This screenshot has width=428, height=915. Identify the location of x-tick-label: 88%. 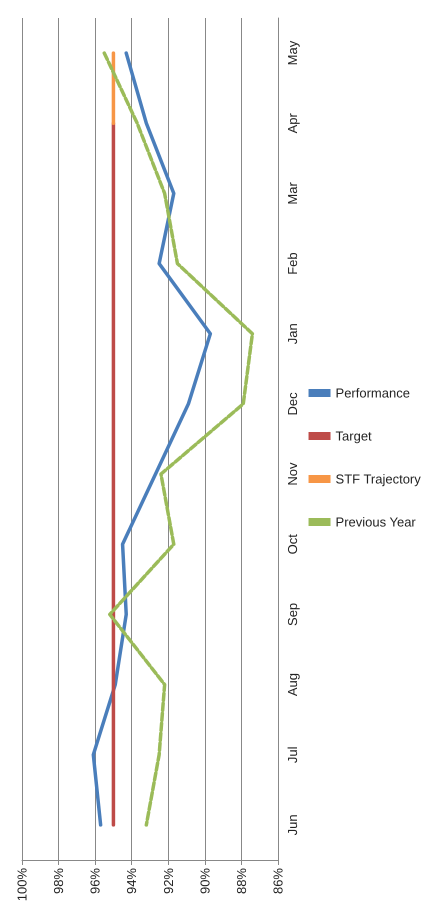
(241, 881).